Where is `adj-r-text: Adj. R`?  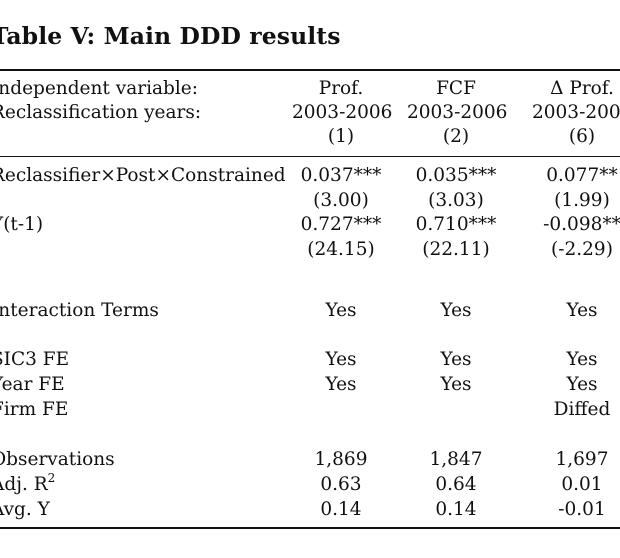
adj-r-text: Adj. R is located at coordinates (24, 484).